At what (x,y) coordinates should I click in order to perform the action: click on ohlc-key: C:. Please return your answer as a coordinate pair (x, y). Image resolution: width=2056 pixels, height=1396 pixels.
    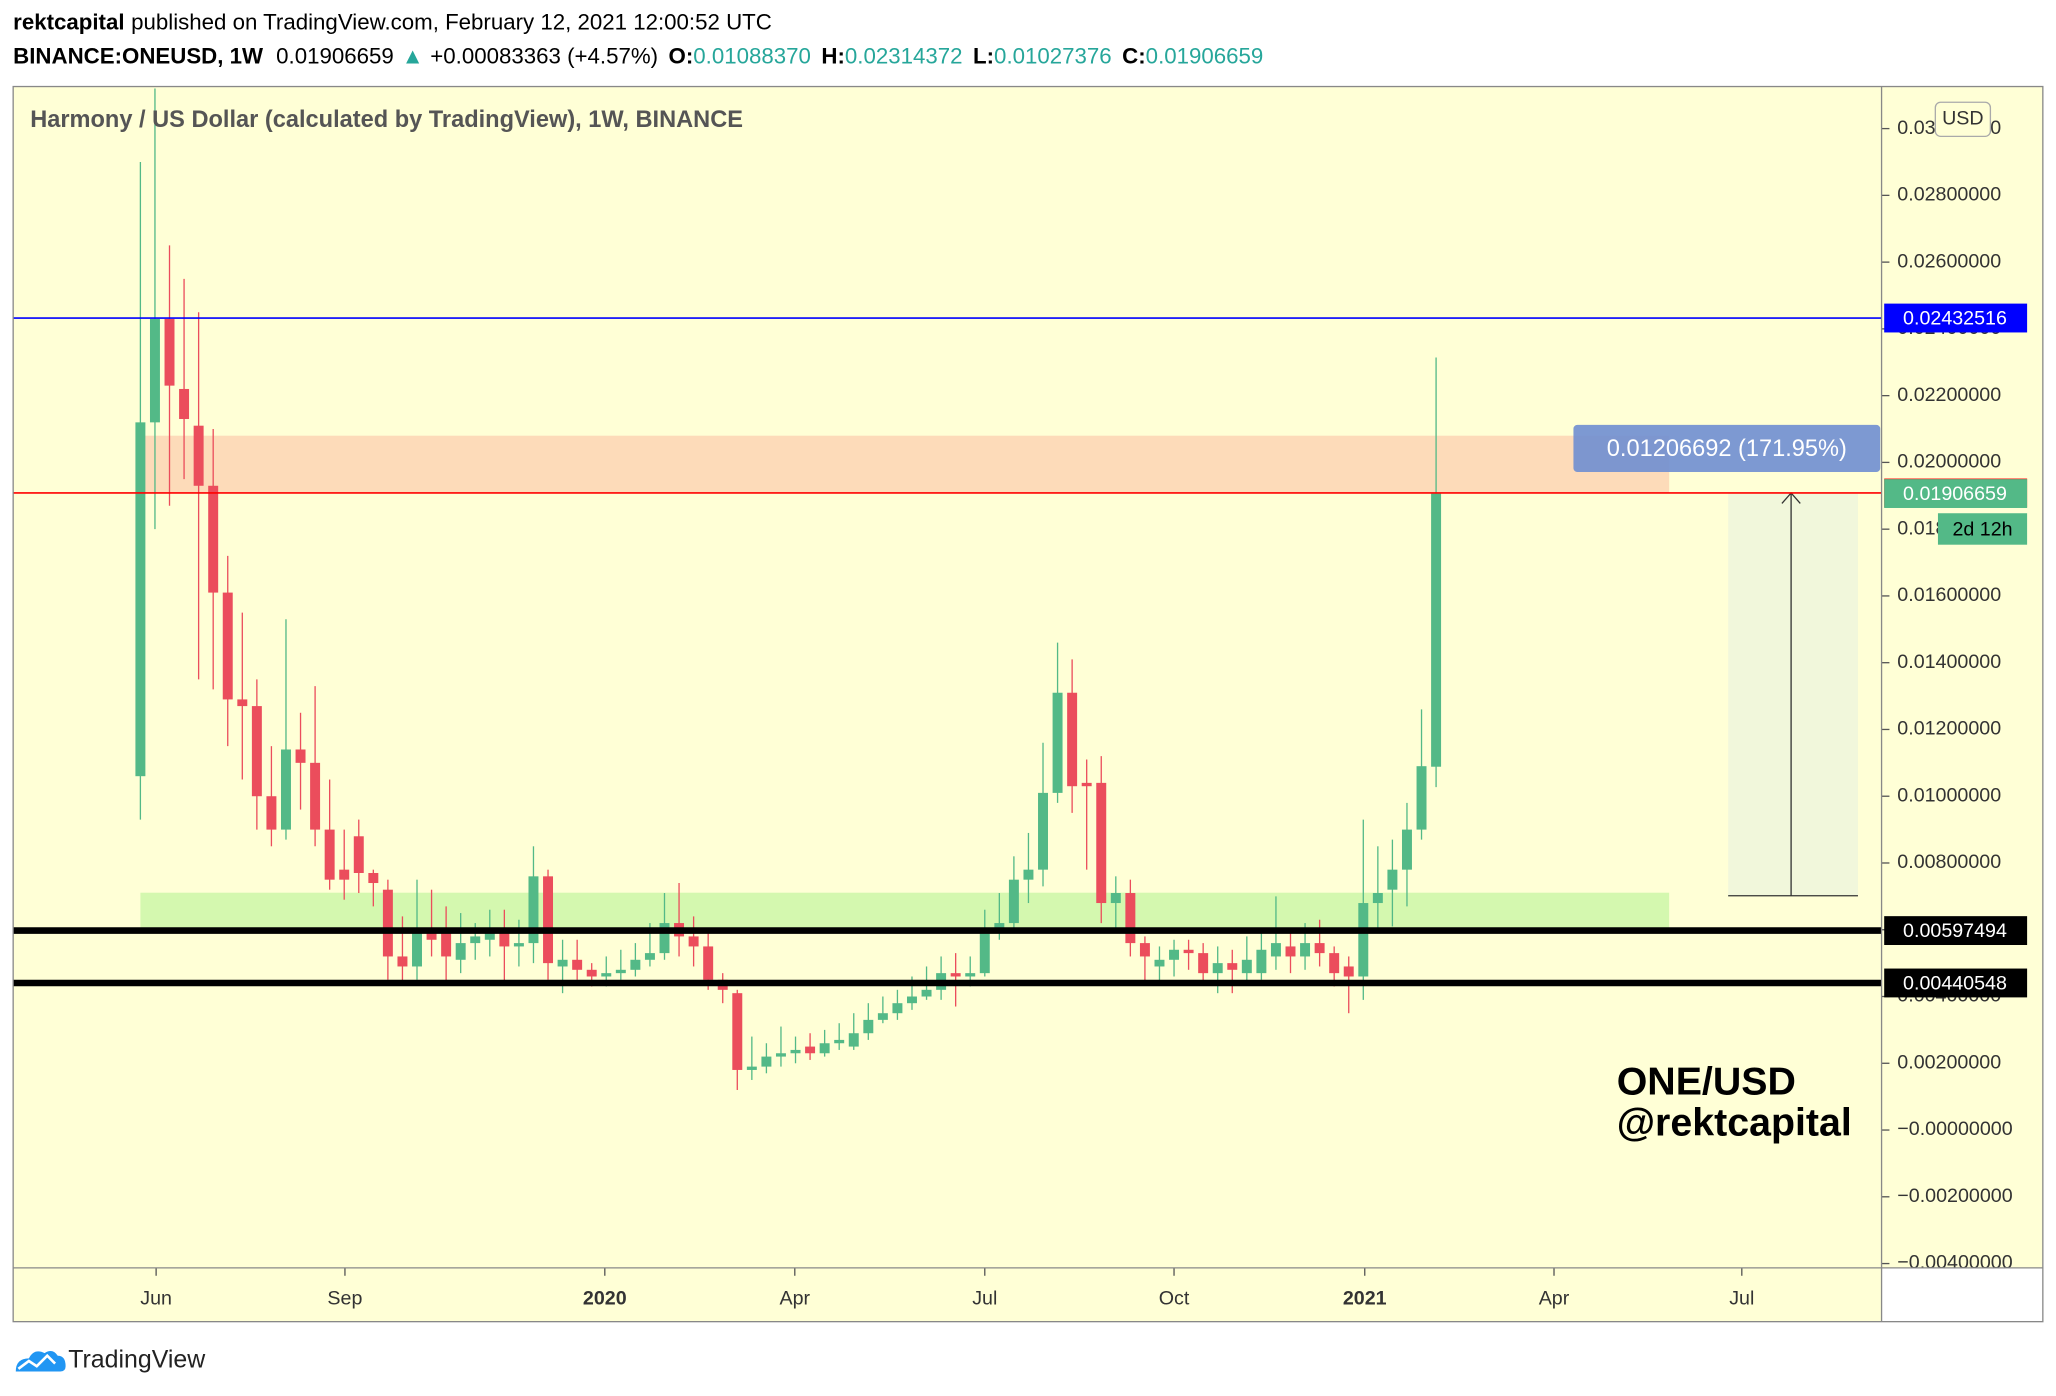
    Looking at the image, I should click on (1134, 56).